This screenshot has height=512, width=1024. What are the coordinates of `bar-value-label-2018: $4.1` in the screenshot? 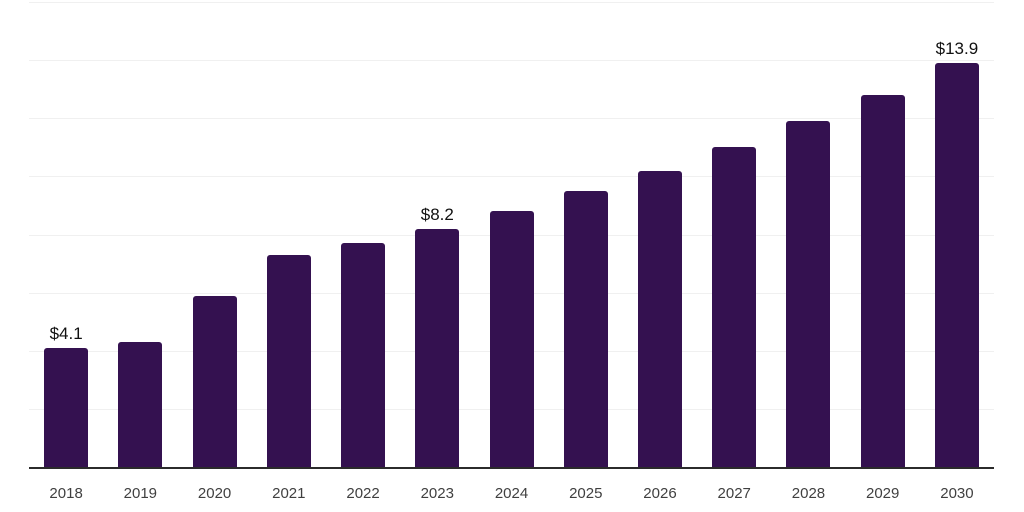 It's located at (66, 333).